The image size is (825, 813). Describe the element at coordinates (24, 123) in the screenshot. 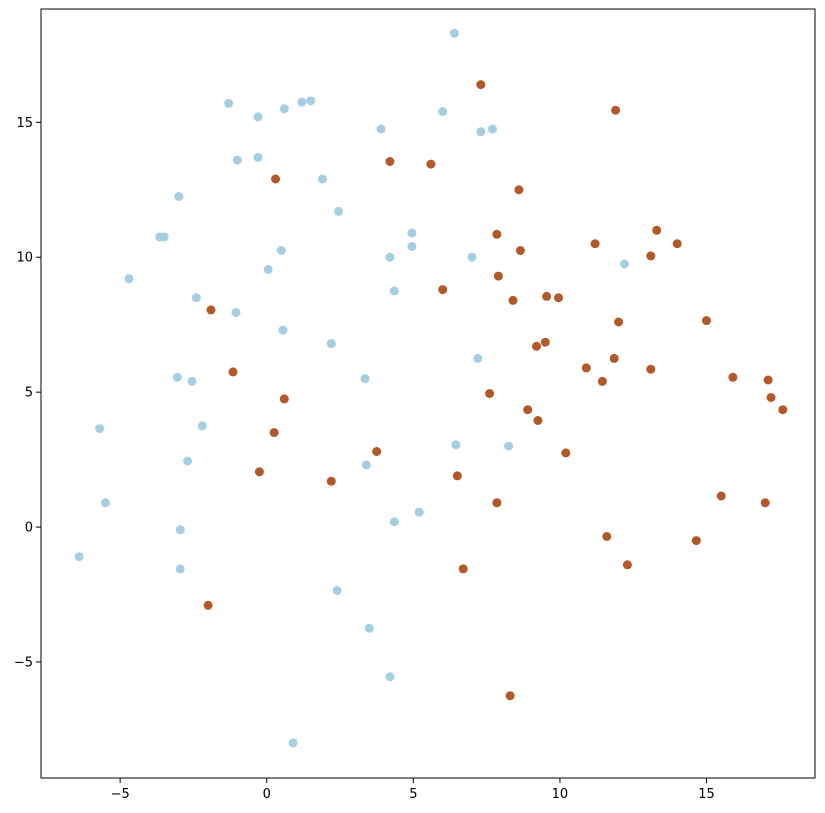

I see `y-tick-label: 15` at that location.